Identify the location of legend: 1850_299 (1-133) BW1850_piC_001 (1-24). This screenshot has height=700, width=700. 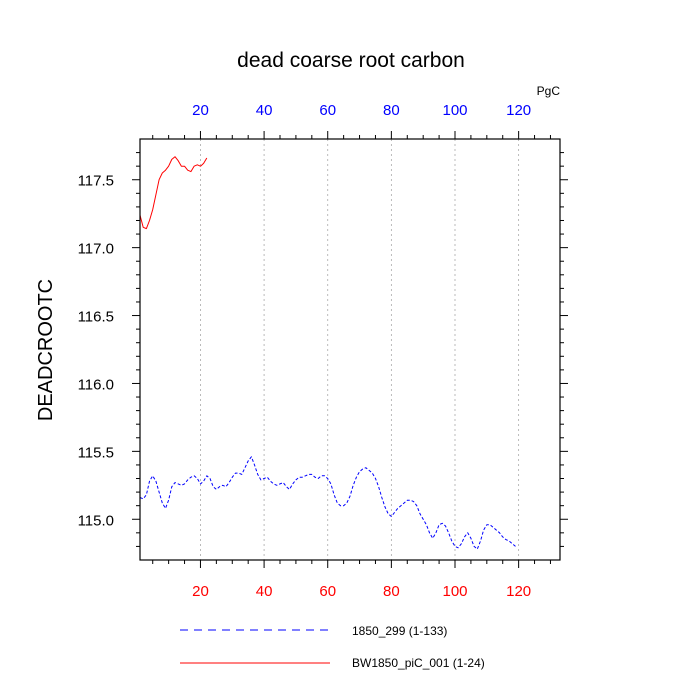
(332, 647).